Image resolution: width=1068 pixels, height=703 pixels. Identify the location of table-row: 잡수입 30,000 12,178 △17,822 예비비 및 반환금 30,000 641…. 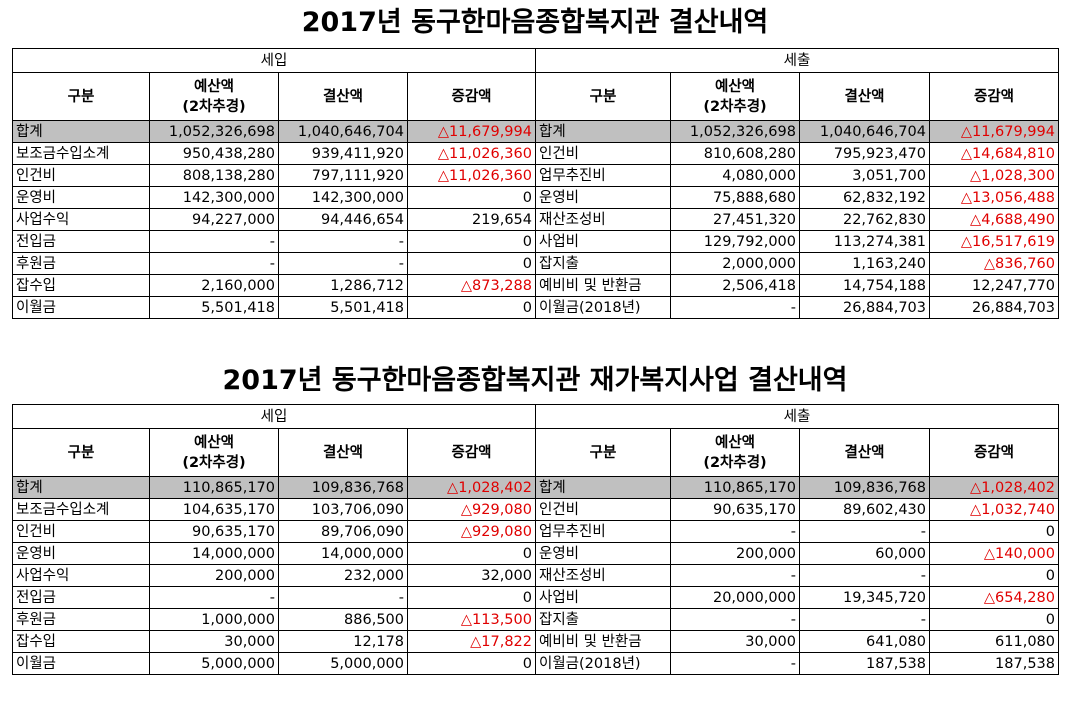
(535, 641).